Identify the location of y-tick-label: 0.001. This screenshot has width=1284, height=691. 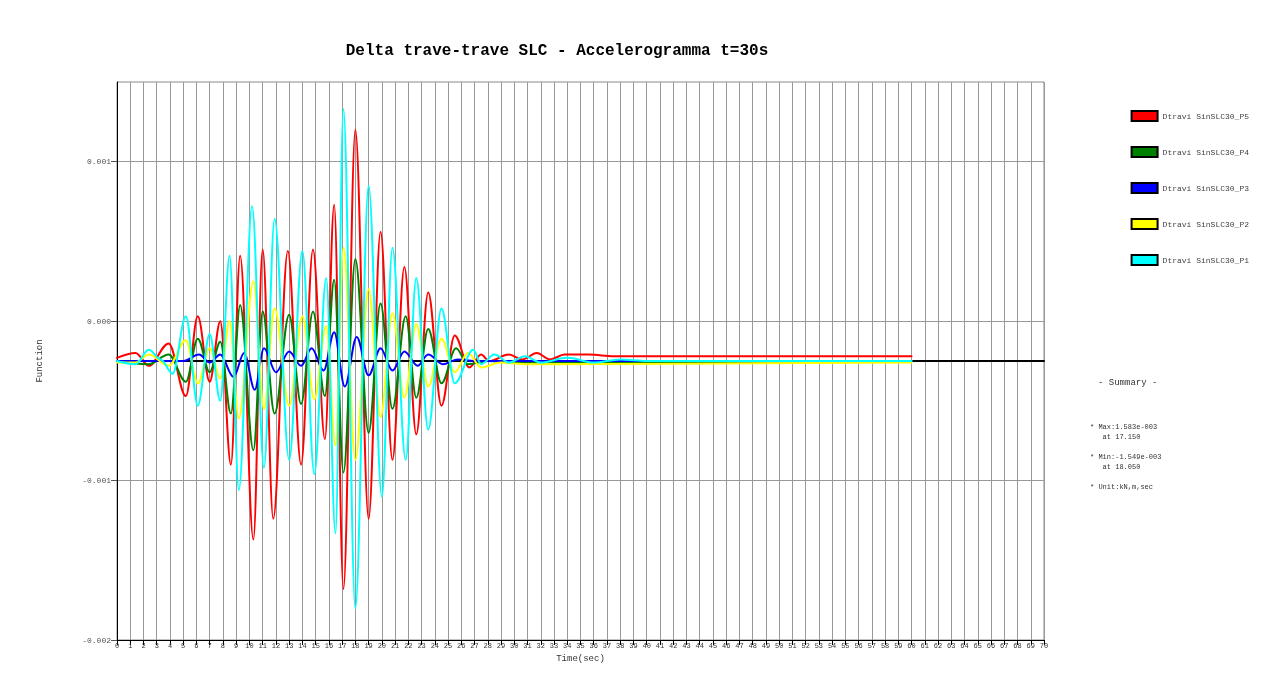
(99, 162).